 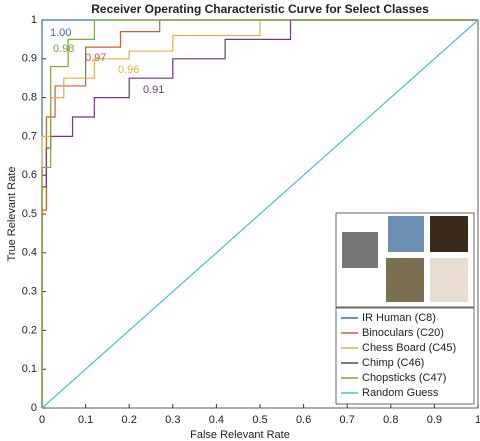 I want to click on x-tick-label: 0.1, so click(x=85, y=420).